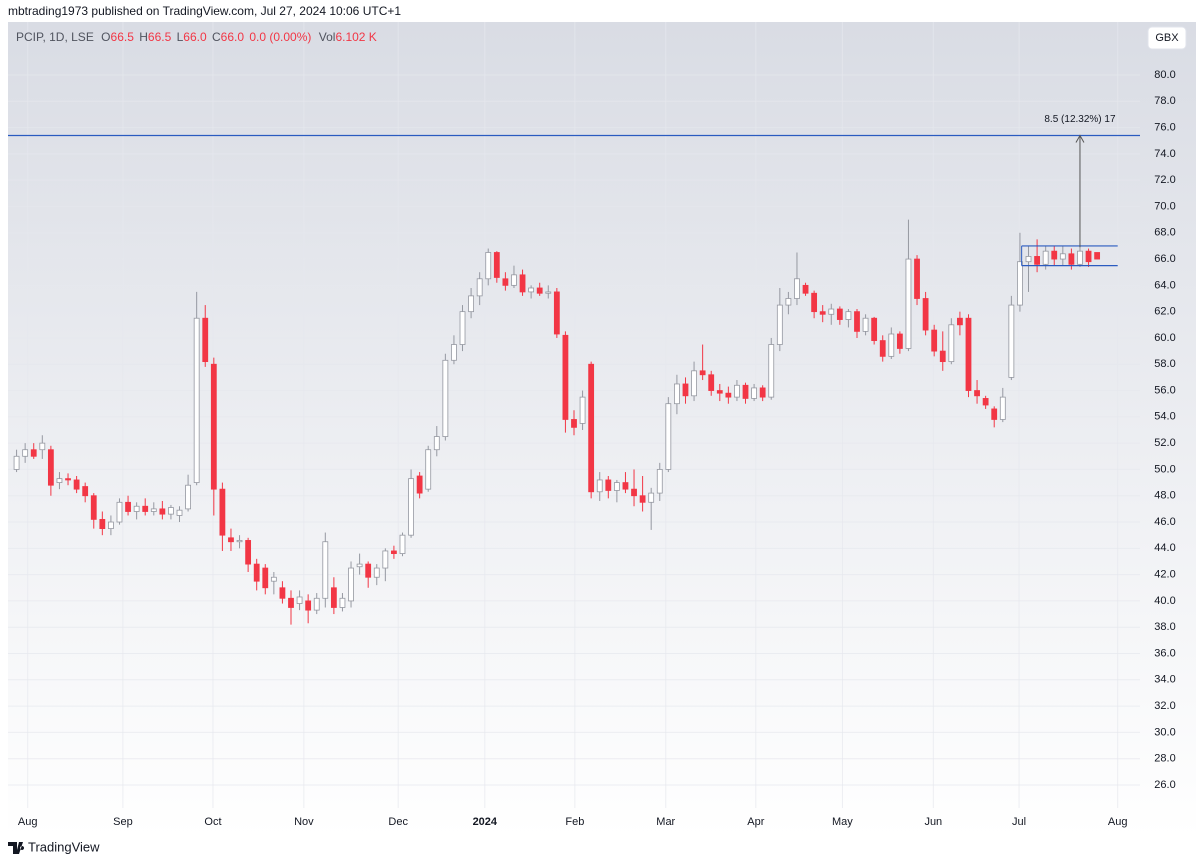 The image size is (1200, 863). Describe the element at coordinates (16, 848) in the screenshot. I see `tradingview-logo` at that location.